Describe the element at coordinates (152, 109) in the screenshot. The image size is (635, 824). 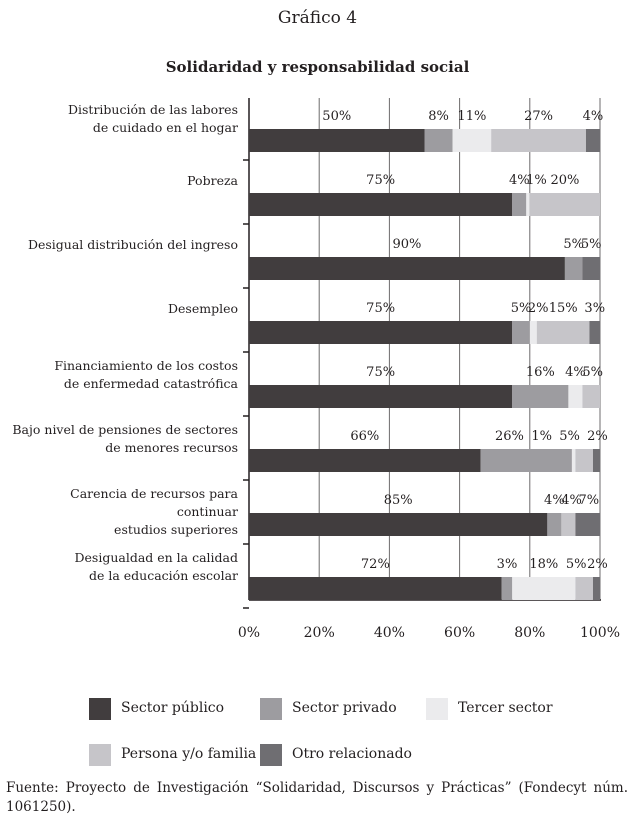
I see `category-label-line: Distribución de las labores` at that location.